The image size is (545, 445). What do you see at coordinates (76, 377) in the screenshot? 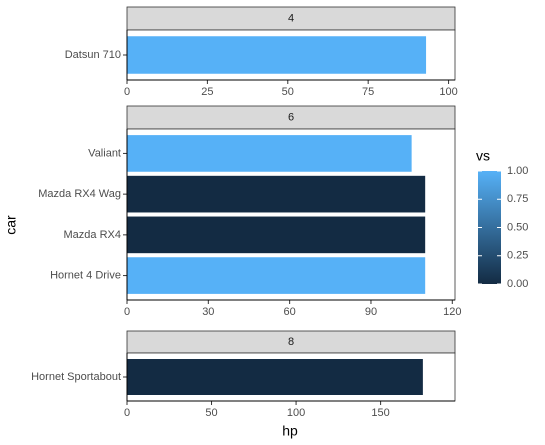
I see `y-tick-label: Hornet Sportabout` at bounding box center [76, 377].